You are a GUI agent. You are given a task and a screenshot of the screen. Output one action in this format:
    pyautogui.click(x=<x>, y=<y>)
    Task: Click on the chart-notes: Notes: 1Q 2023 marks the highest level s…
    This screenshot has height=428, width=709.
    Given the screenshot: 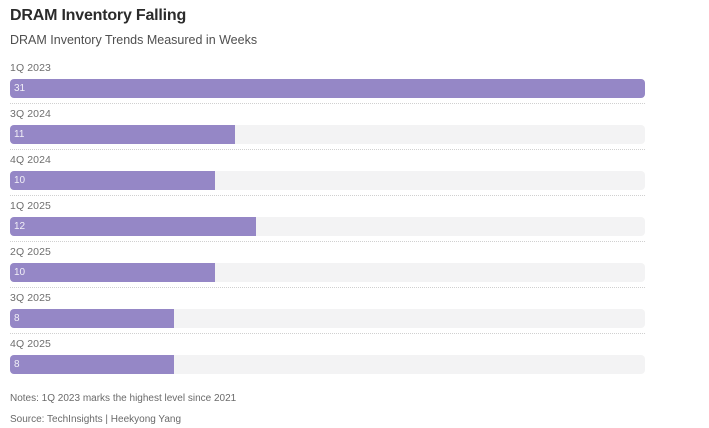 What is the action you would take?
    pyautogui.click(x=123, y=398)
    